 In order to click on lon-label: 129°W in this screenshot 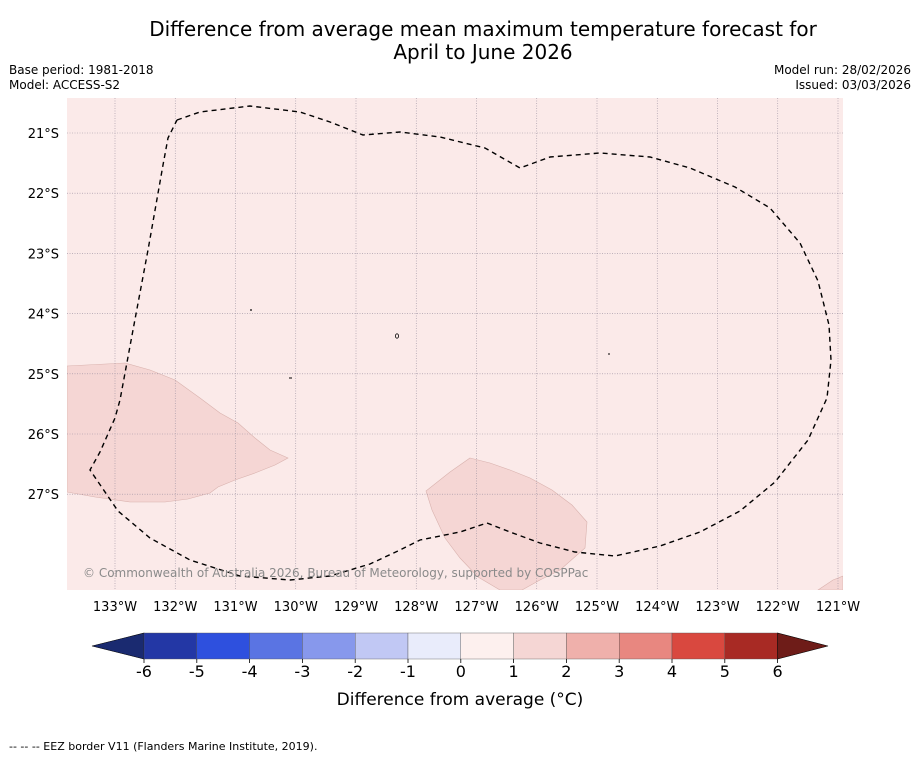, I will do `click(356, 607)`.